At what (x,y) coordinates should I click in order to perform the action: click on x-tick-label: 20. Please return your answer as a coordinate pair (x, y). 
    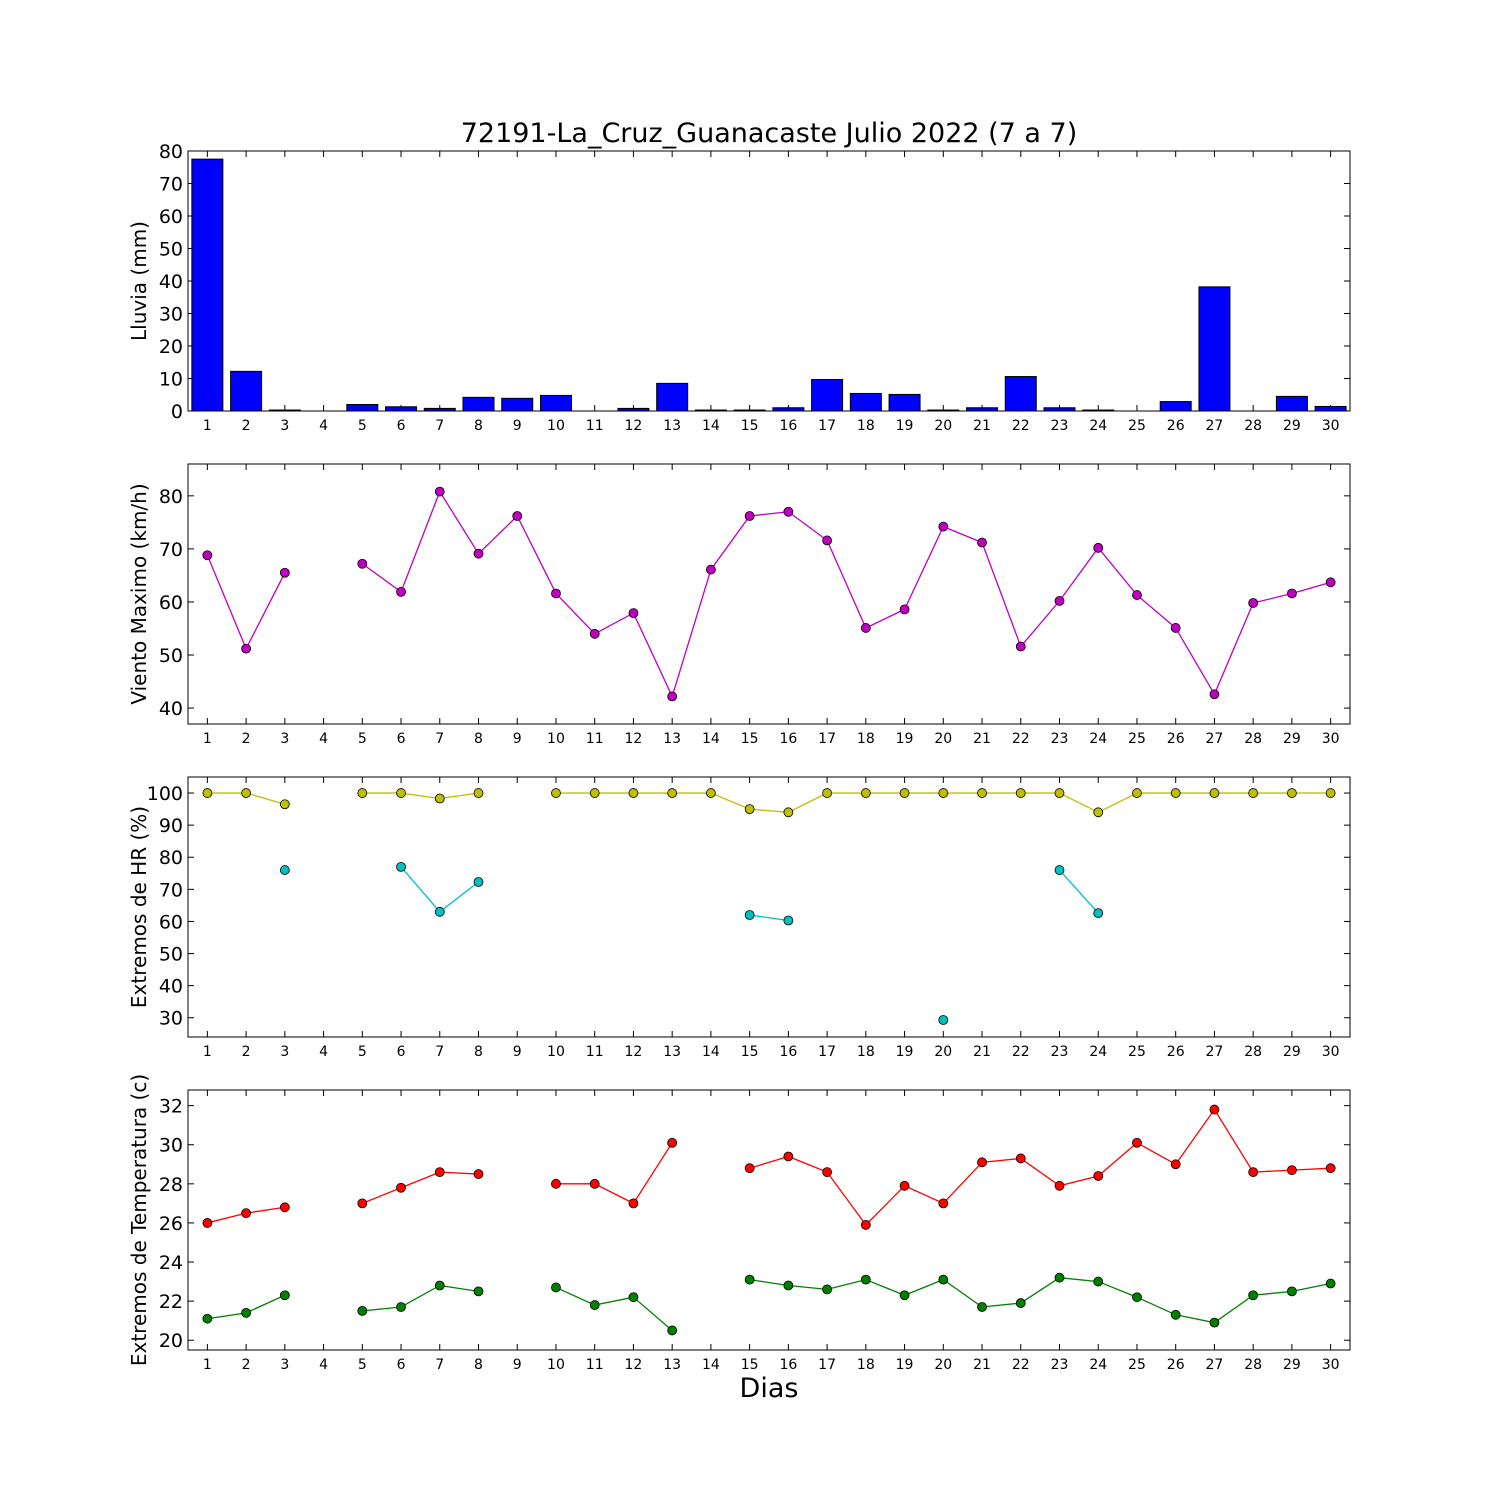
    Looking at the image, I should click on (943, 426).